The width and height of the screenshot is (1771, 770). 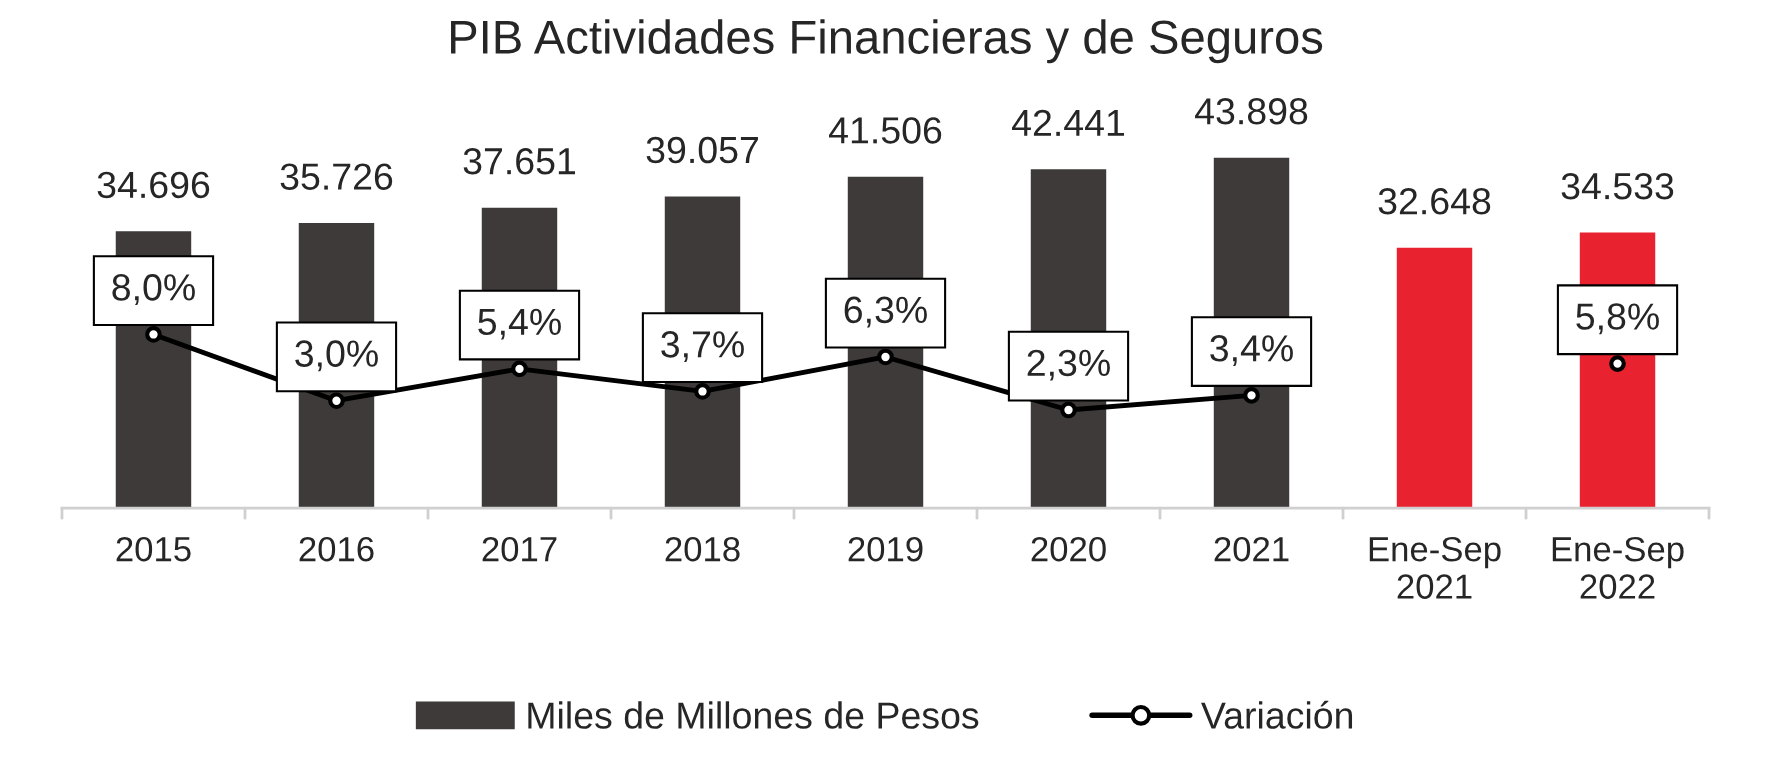 I want to click on x-tick-label: 2016, so click(x=336, y=549).